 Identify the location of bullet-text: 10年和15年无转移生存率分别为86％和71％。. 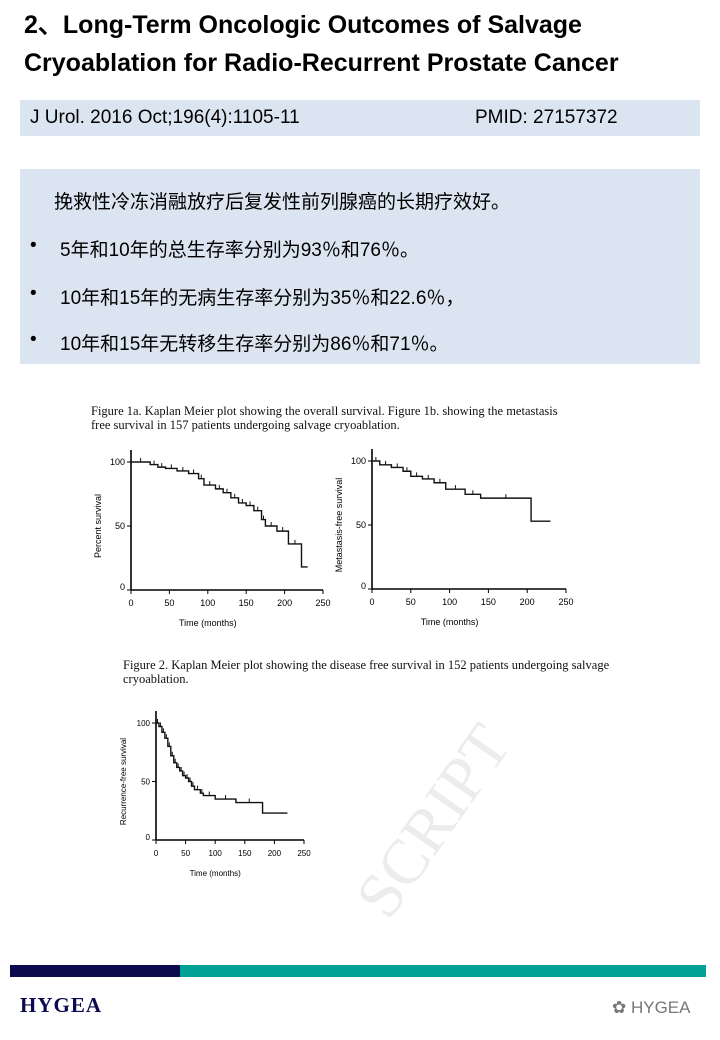
(254, 344).